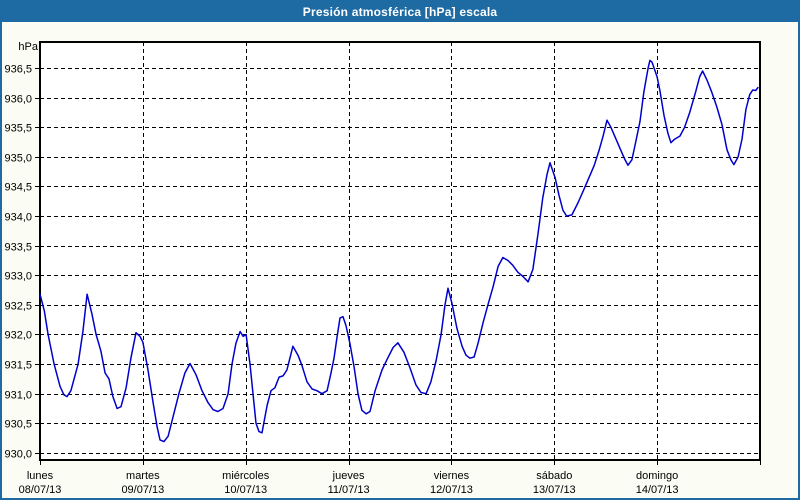 This screenshot has width=800, height=500. I want to click on y-tick-label: 933,5, so click(18, 248).